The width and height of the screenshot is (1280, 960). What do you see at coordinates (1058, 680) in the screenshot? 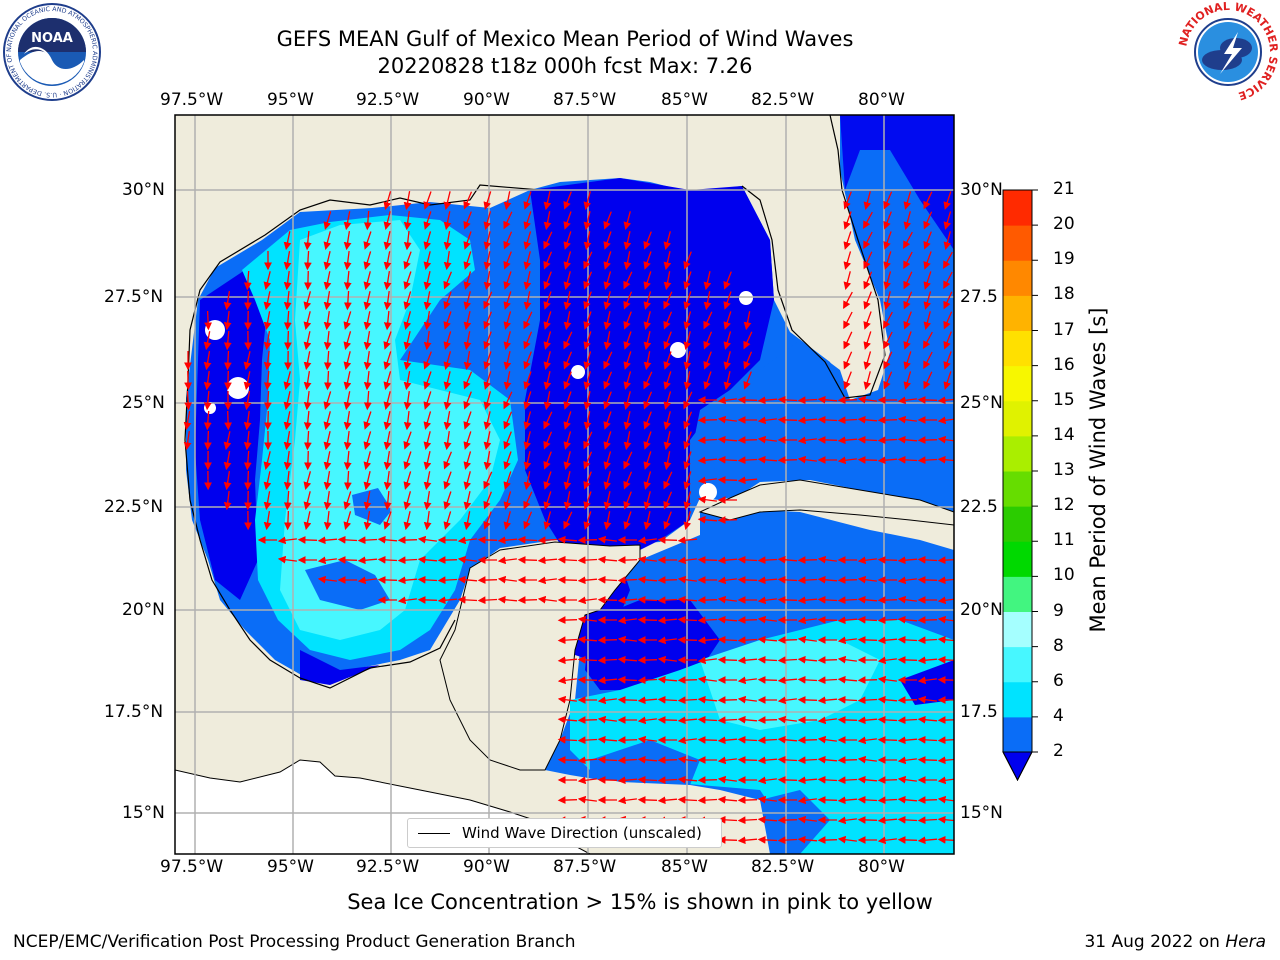
I see `colorbar-tick-label: 6` at bounding box center [1058, 680].